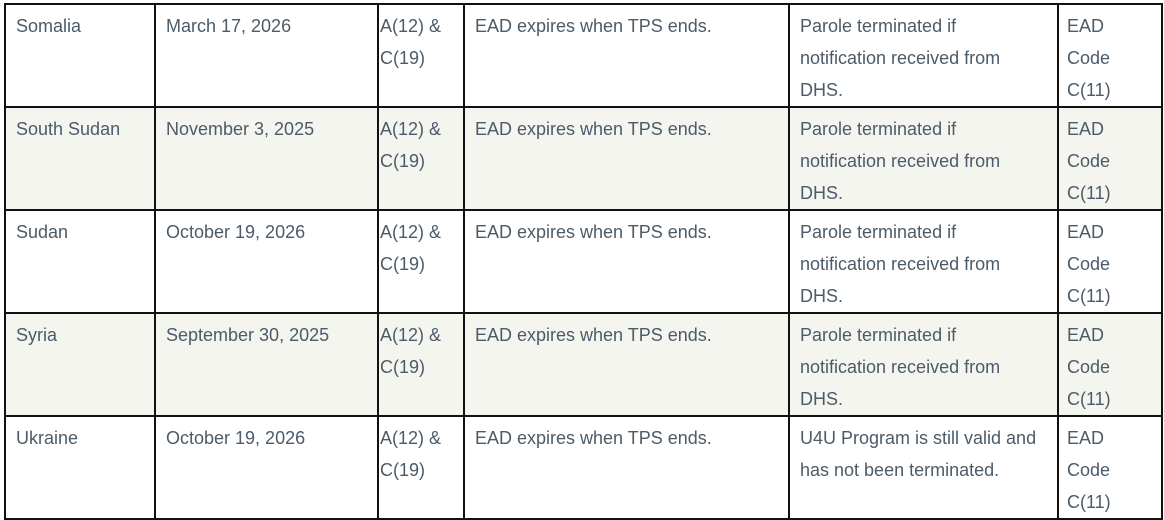 The height and width of the screenshot is (520, 1164). I want to click on country-cell: Somalia, so click(80, 55).